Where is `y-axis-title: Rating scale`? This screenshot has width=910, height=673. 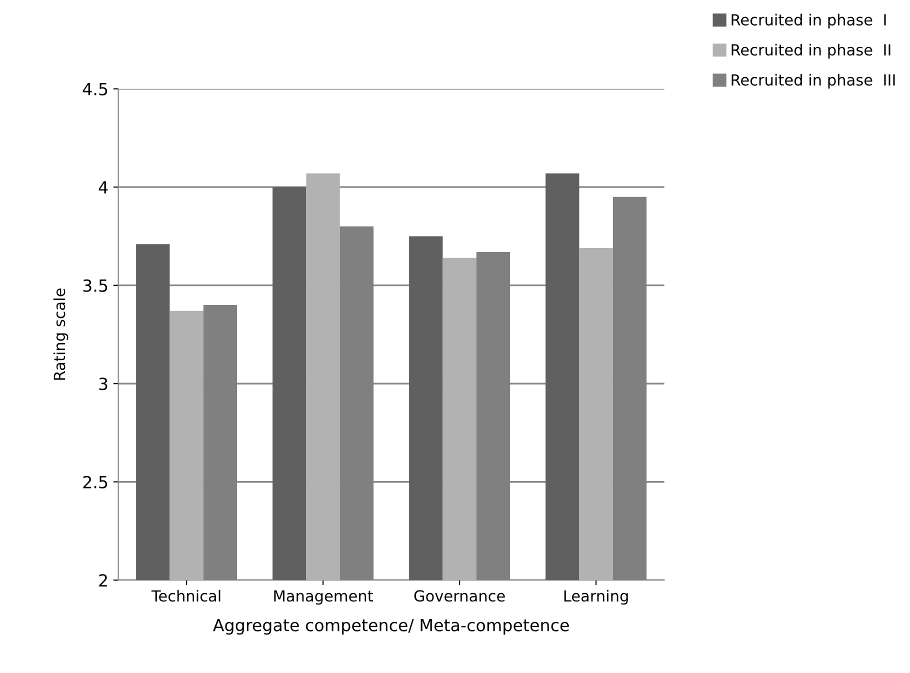 y-axis-title: Rating scale is located at coordinates (60, 334).